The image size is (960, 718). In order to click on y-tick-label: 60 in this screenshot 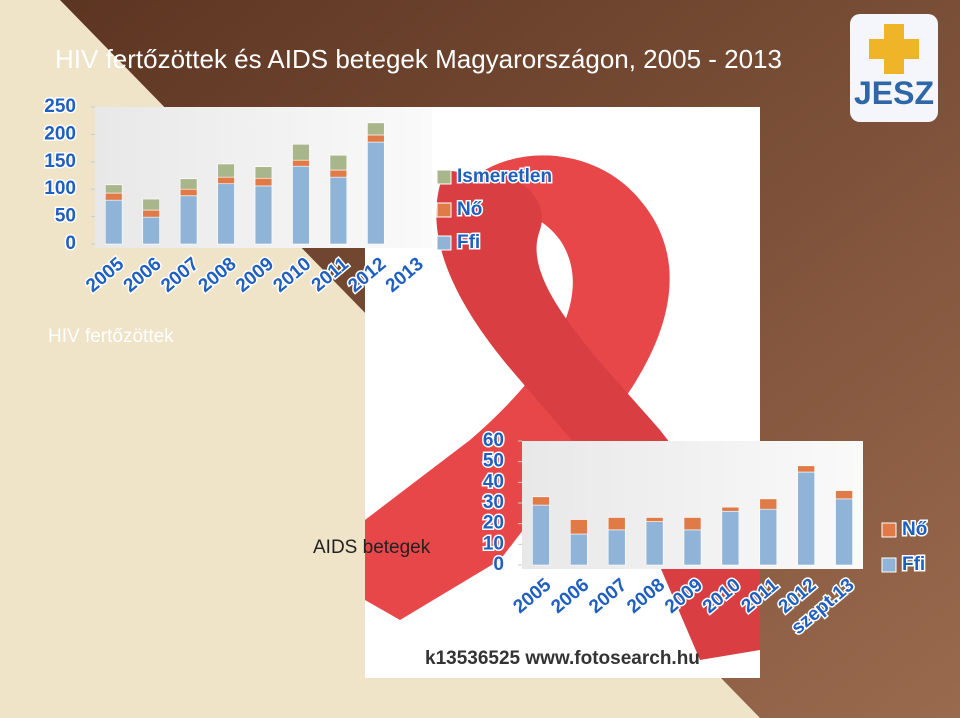, I will do `click(493, 440)`.